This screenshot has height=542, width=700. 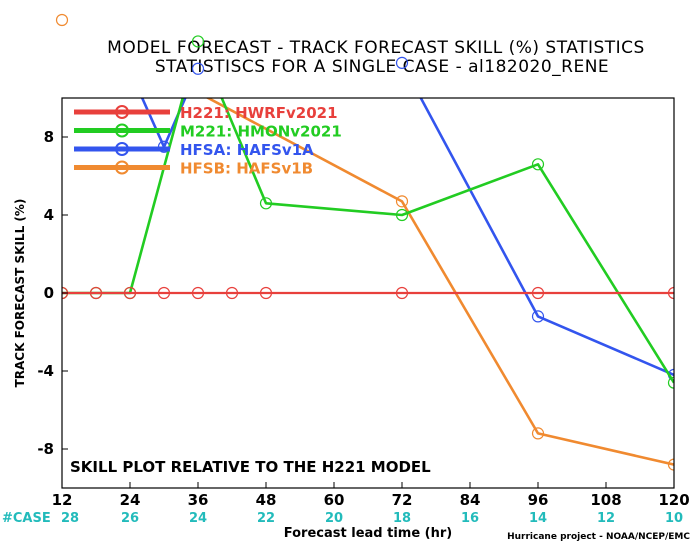 I want to click on legend-entry: H221: HWRFv2021, so click(x=206, y=113).